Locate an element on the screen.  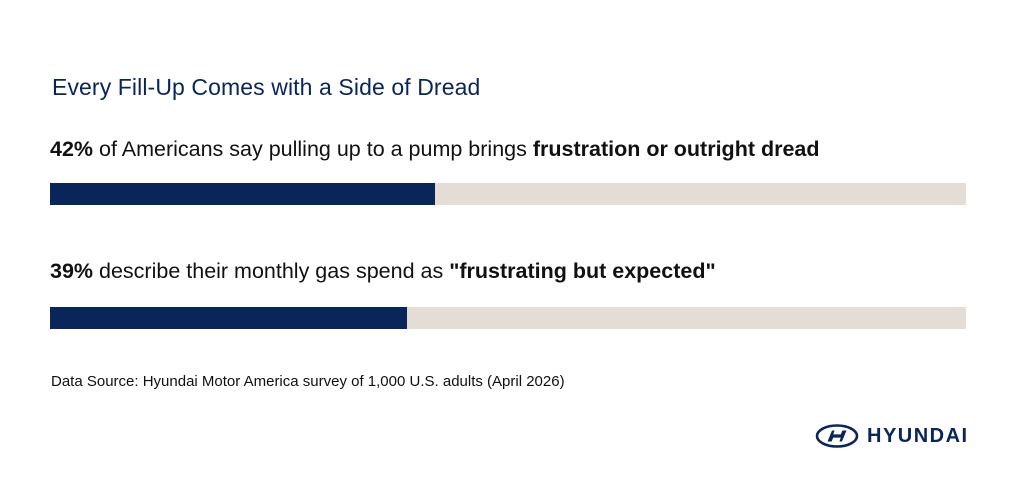
stat-1-emphasis: frustration or outright dread is located at coordinates (676, 149).